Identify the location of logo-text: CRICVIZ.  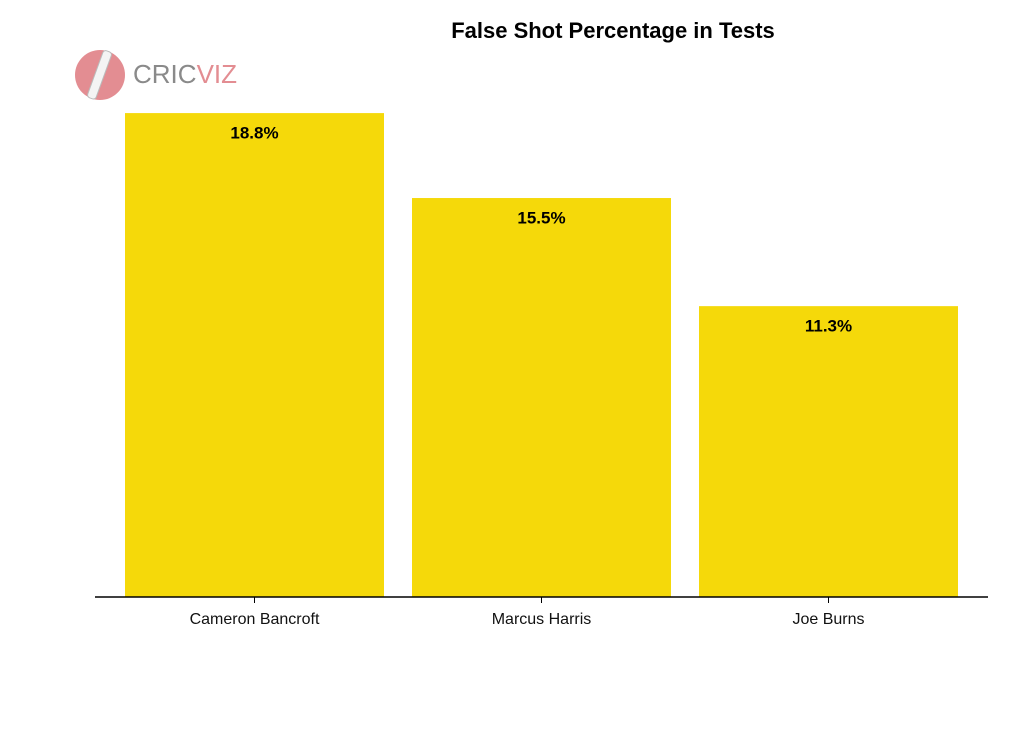
(185, 74).